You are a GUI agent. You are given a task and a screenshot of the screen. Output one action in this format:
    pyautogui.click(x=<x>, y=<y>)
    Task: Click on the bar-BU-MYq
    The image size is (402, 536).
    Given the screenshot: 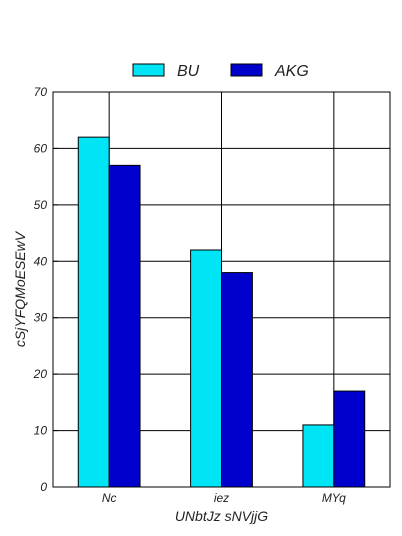 What is the action you would take?
    pyautogui.click(x=318, y=456)
    